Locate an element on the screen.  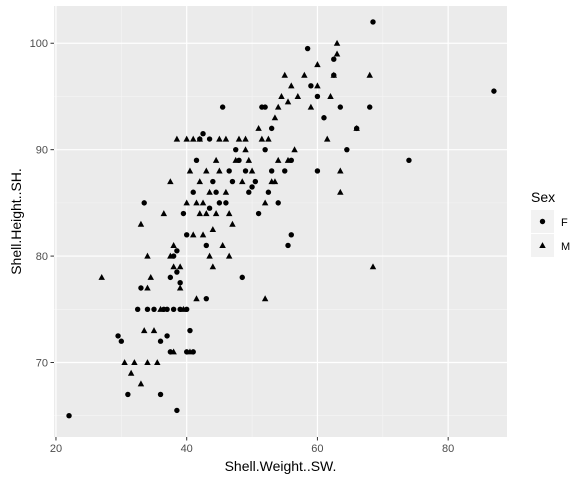
x-tick-label: 80 is located at coordinates (448, 449).